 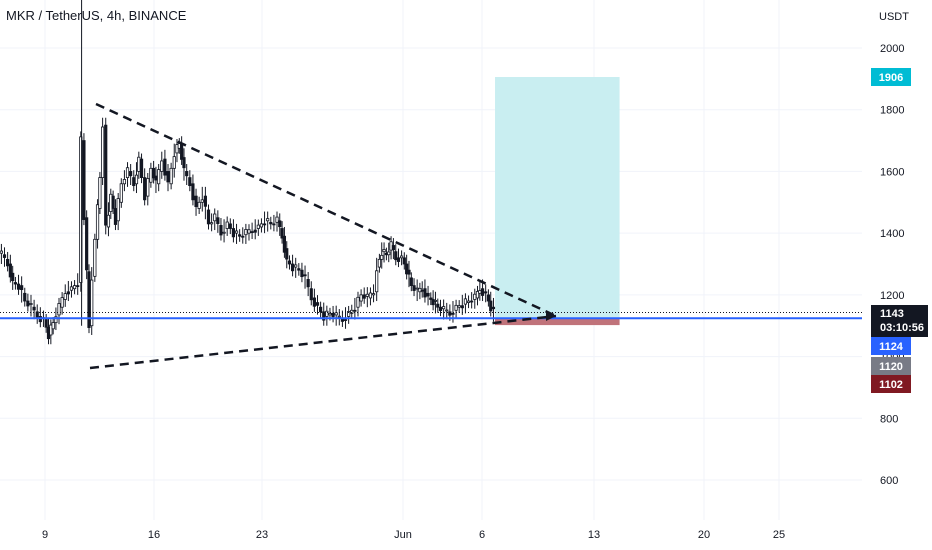 What do you see at coordinates (594, 535) in the screenshot?
I see `x-tick-label: 13` at bounding box center [594, 535].